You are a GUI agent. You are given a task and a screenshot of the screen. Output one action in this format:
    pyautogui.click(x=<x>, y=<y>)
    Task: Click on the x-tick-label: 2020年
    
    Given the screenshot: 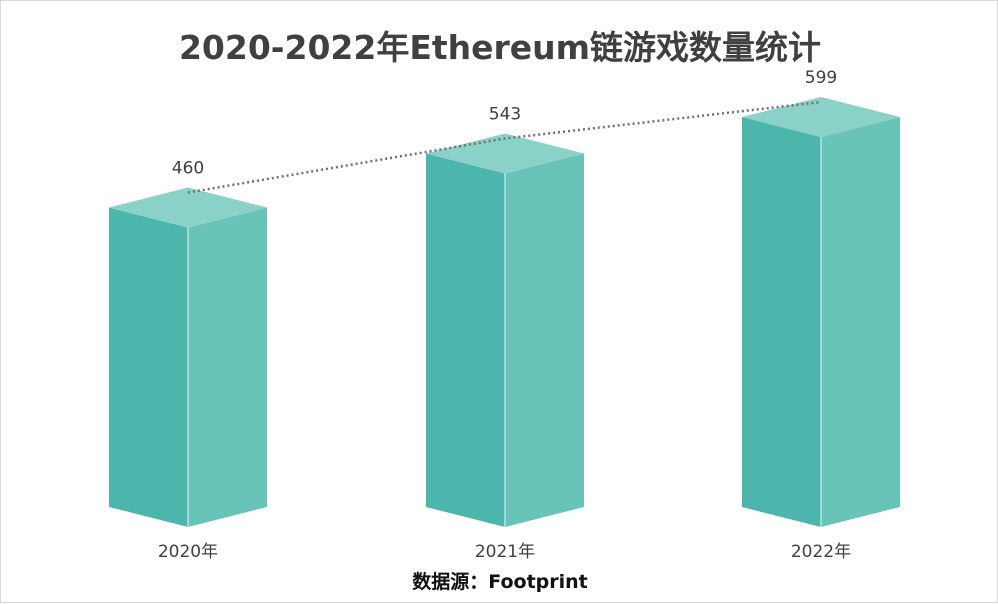 What is the action you would take?
    pyautogui.click(x=188, y=552)
    